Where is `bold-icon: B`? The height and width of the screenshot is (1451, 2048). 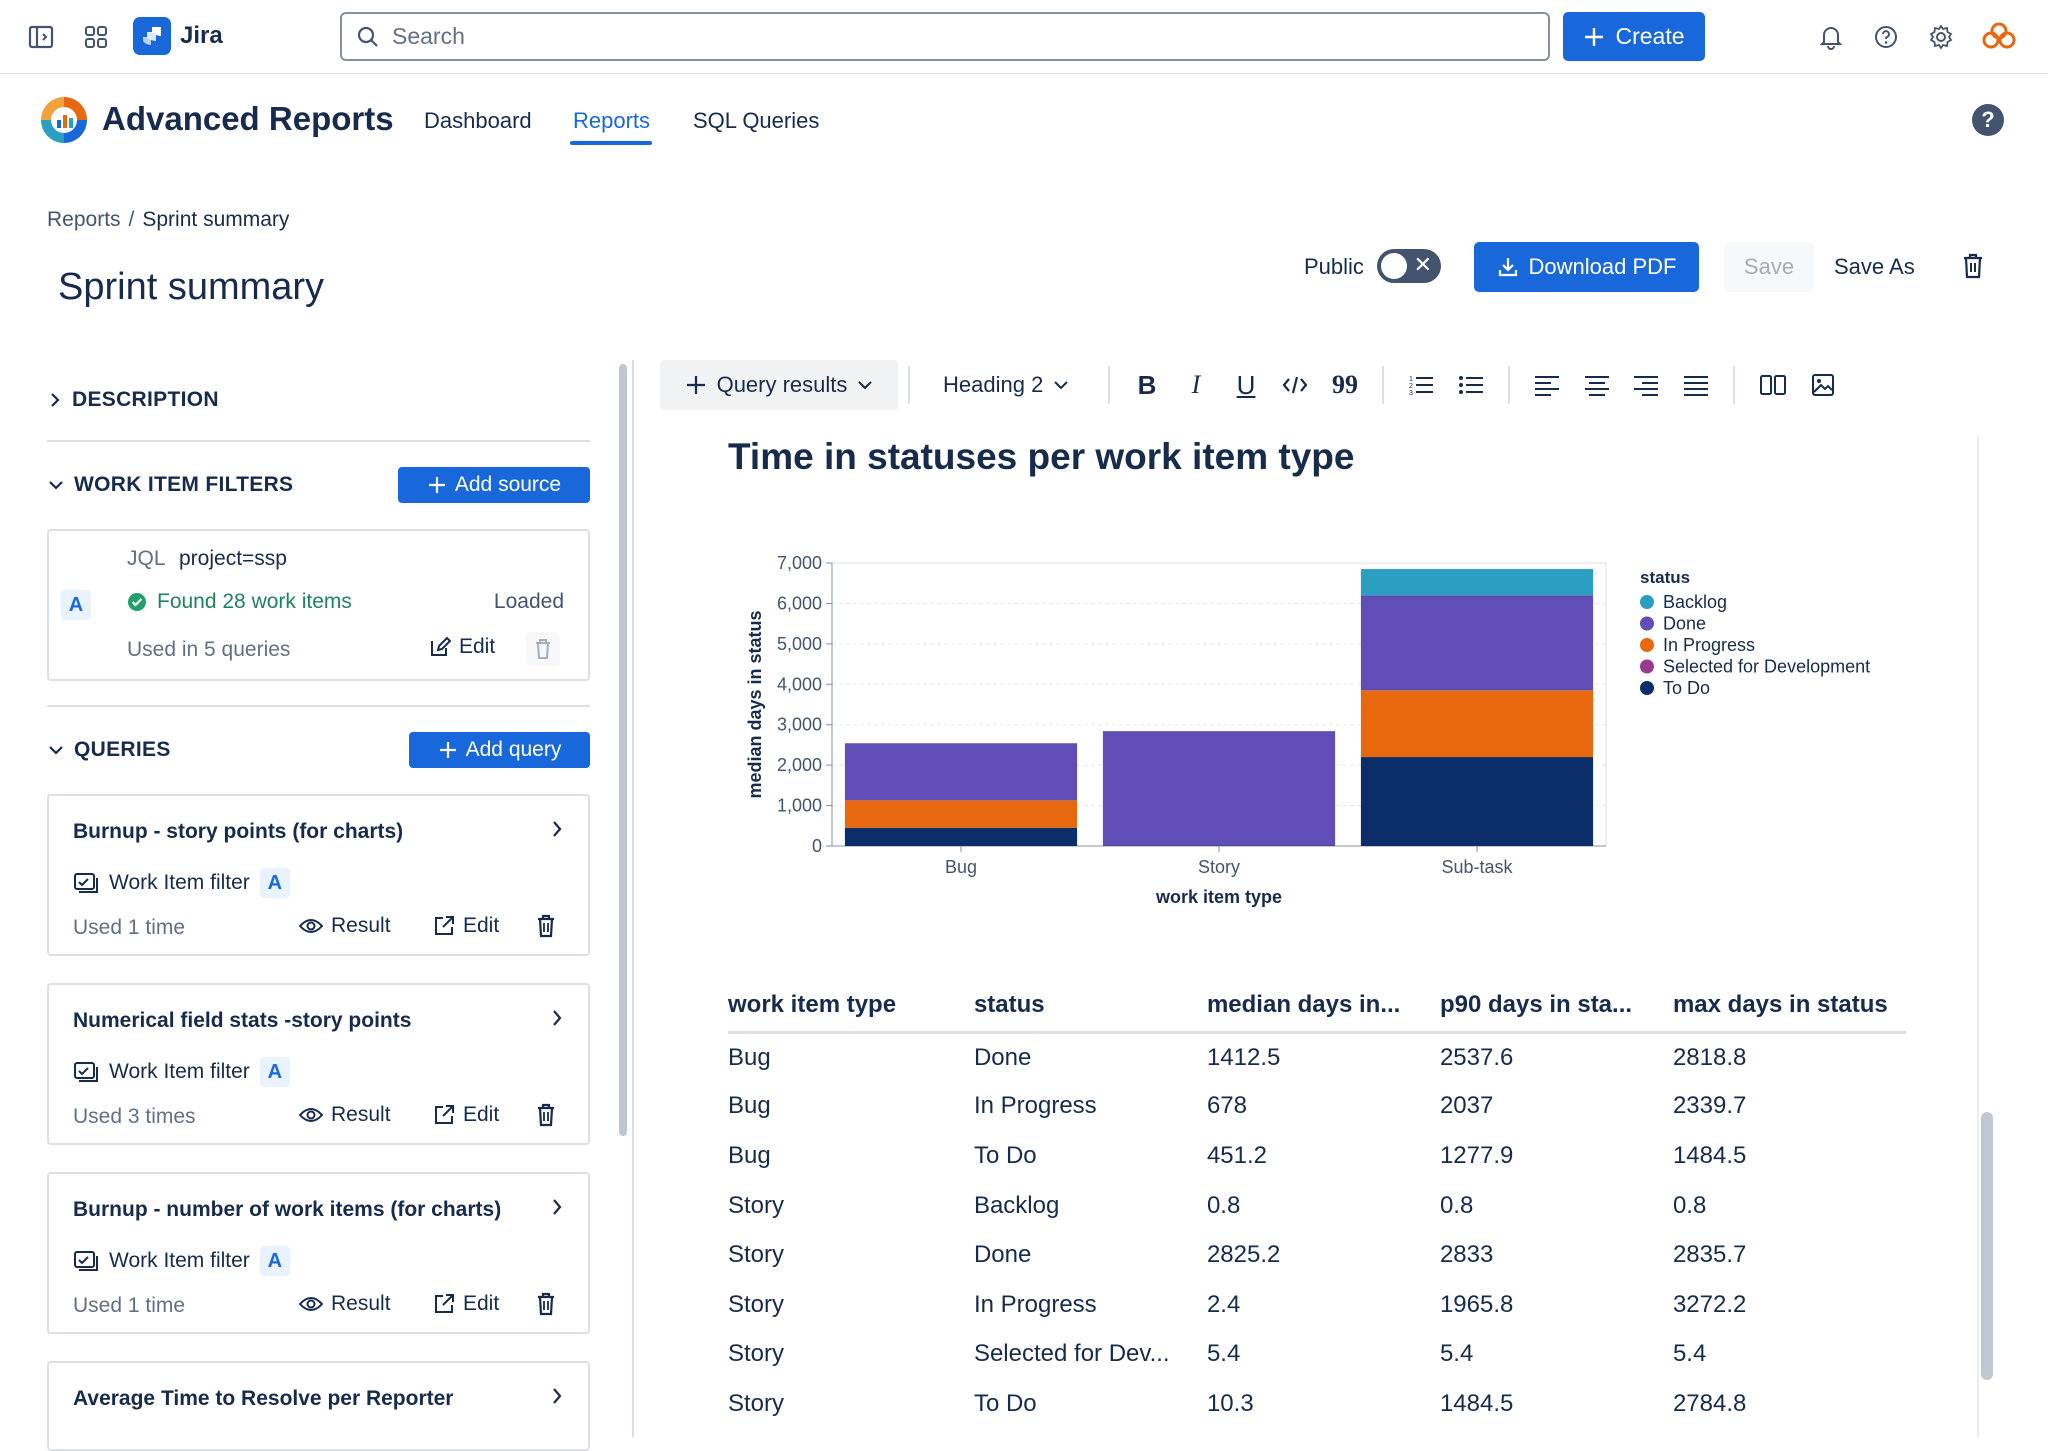
bold-icon: B is located at coordinates (1147, 385).